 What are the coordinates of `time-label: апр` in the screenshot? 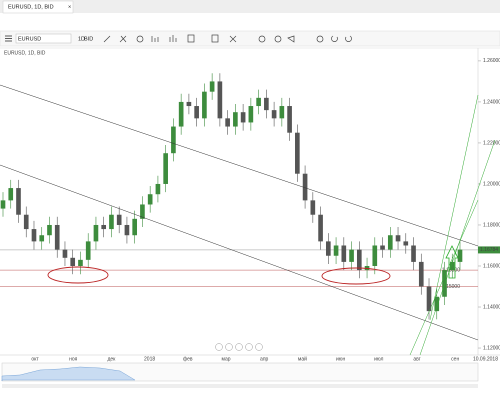 It's located at (264, 359).